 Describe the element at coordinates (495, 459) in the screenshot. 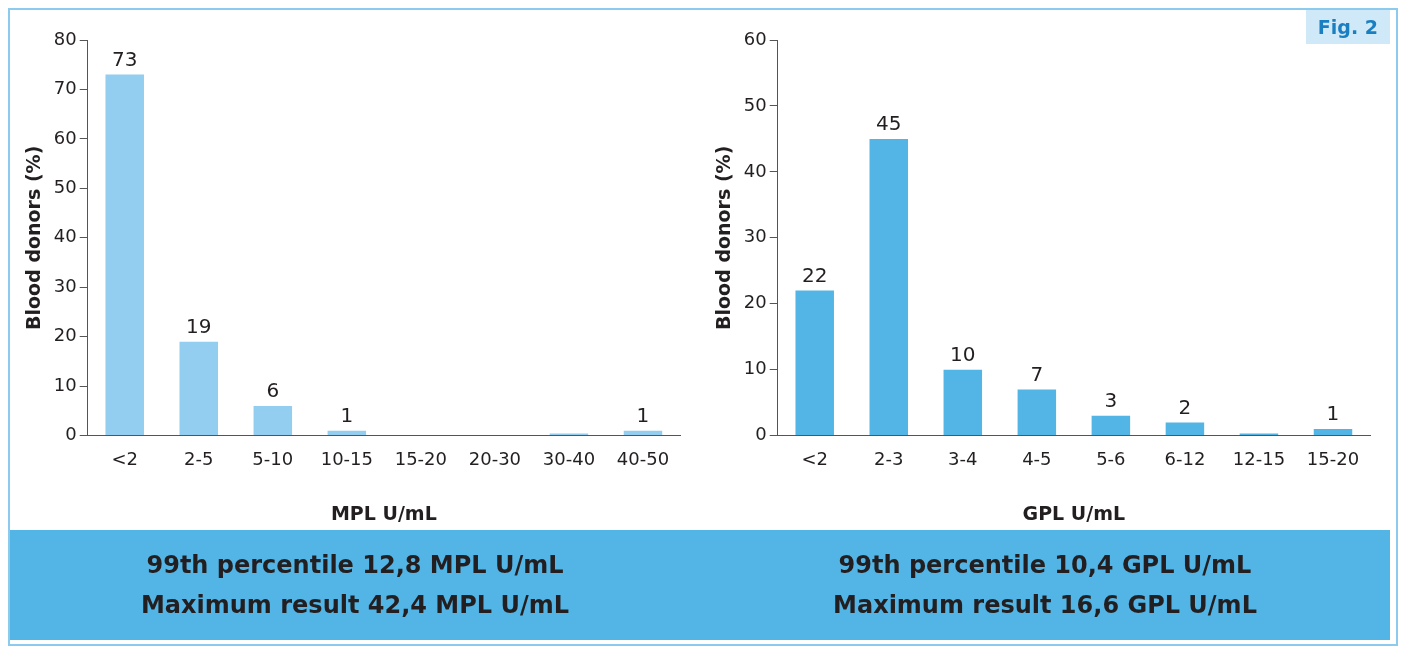

I see `x-tick-label: 20-30` at that location.